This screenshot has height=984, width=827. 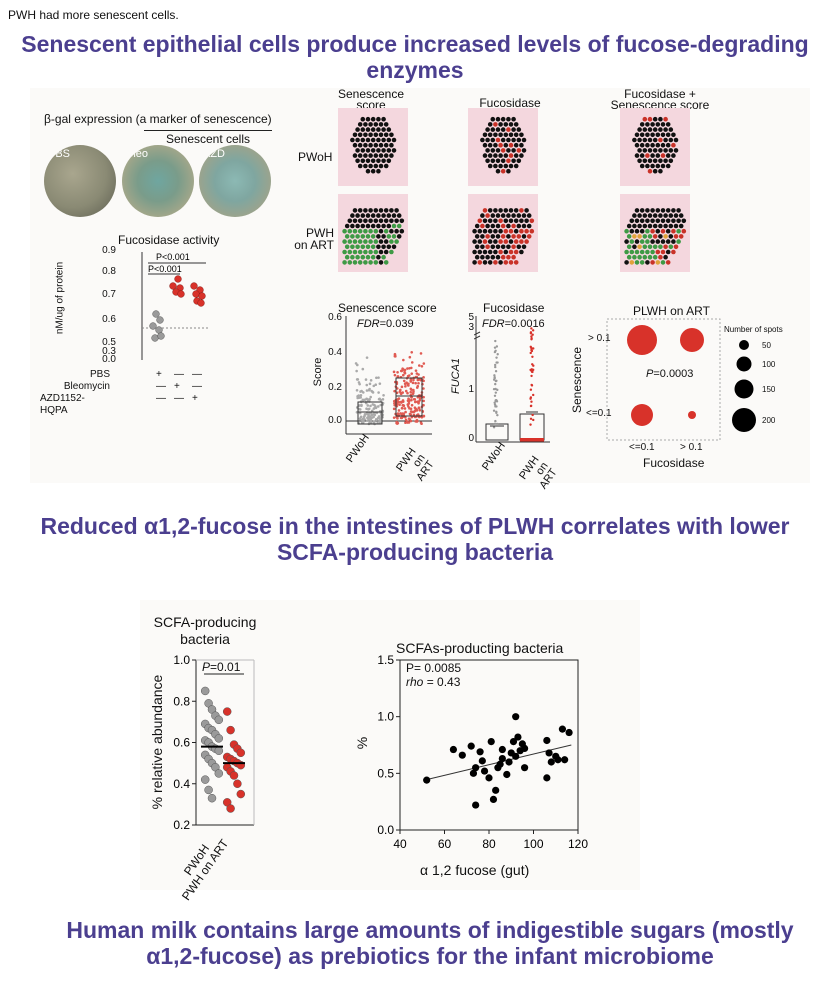 What do you see at coordinates (370, 413) in the screenshot?
I see `sen-box-pwoh-box` at bounding box center [370, 413].